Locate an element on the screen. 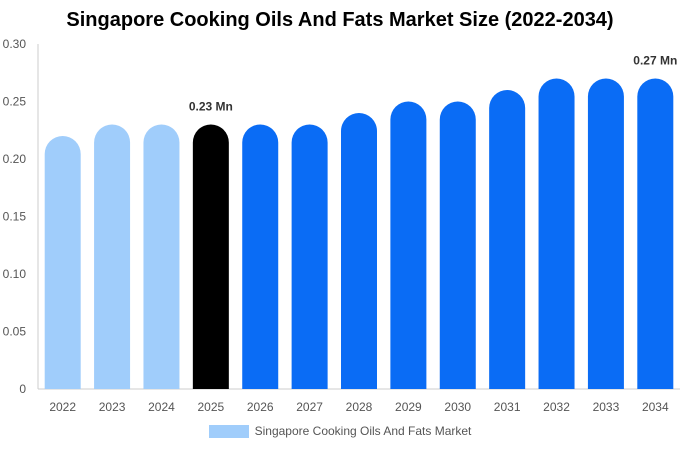 Image resolution: width=680 pixels, height=450 pixels. y-tick-label: 0.15 is located at coordinates (15, 217).